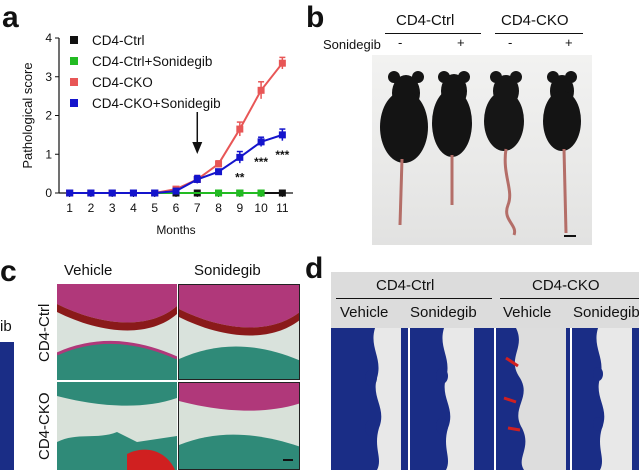 The height and width of the screenshot is (470, 639). What do you see at coordinates (364, 312) in the screenshot?
I see `d-col-label-1: Vehicle` at bounding box center [364, 312].